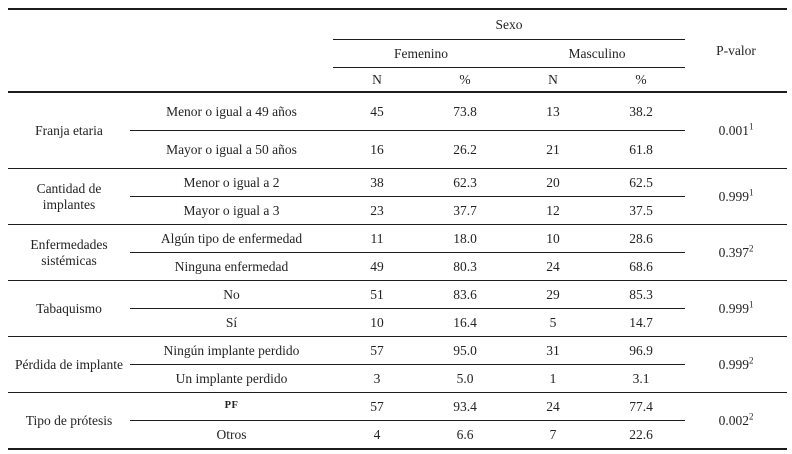 The image size is (792, 454). Describe the element at coordinates (641, 266) in the screenshot. I see `cell-masculino-pct: 68.6` at that location.